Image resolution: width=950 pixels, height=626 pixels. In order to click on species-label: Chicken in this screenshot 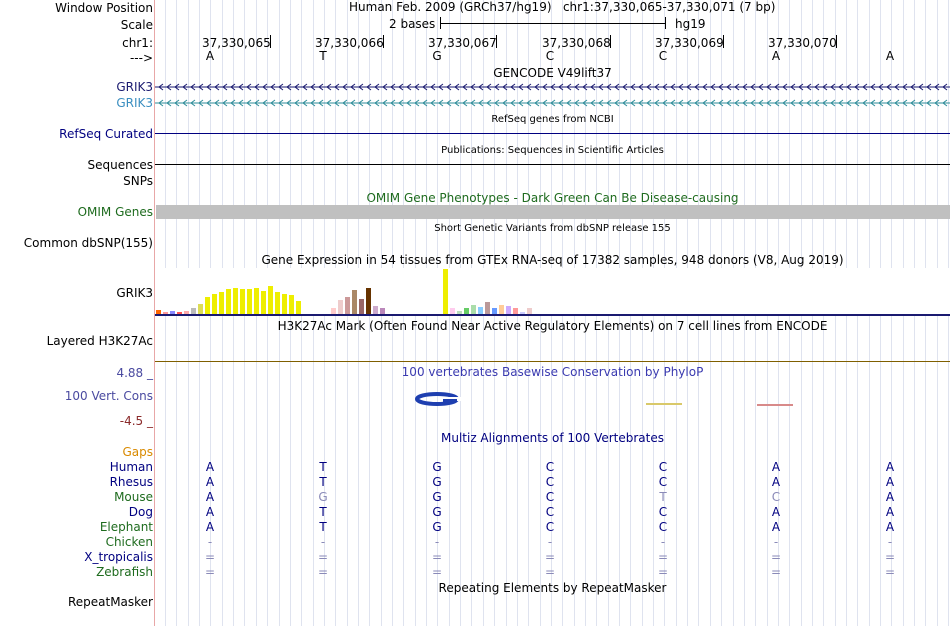, I will do `click(129, 542)`.